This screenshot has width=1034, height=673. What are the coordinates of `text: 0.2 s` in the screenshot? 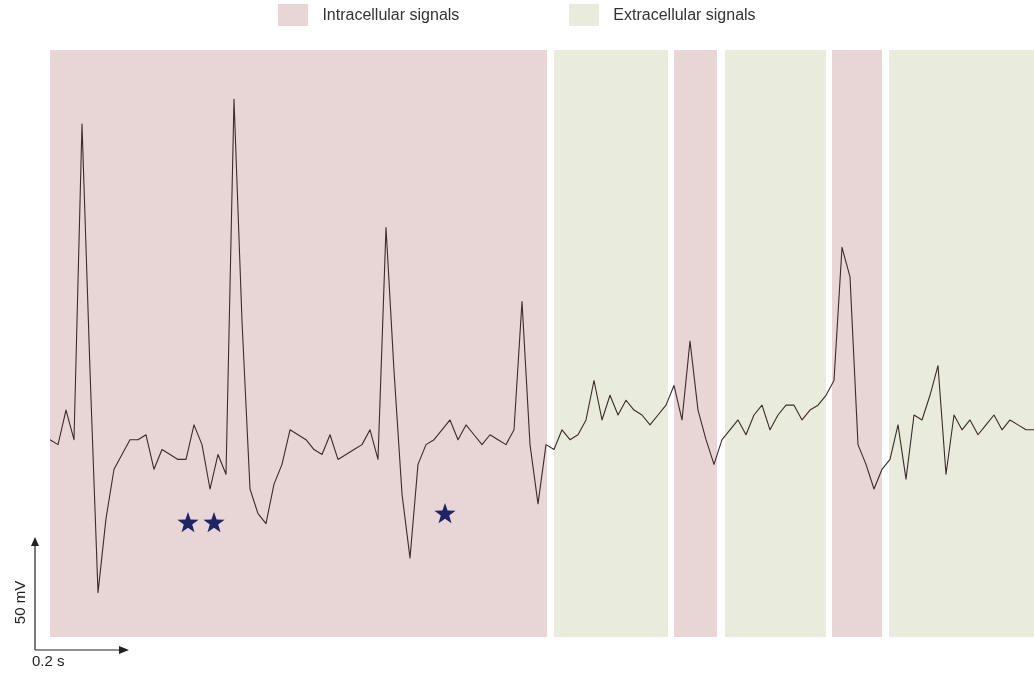 It's located at (48, 660).